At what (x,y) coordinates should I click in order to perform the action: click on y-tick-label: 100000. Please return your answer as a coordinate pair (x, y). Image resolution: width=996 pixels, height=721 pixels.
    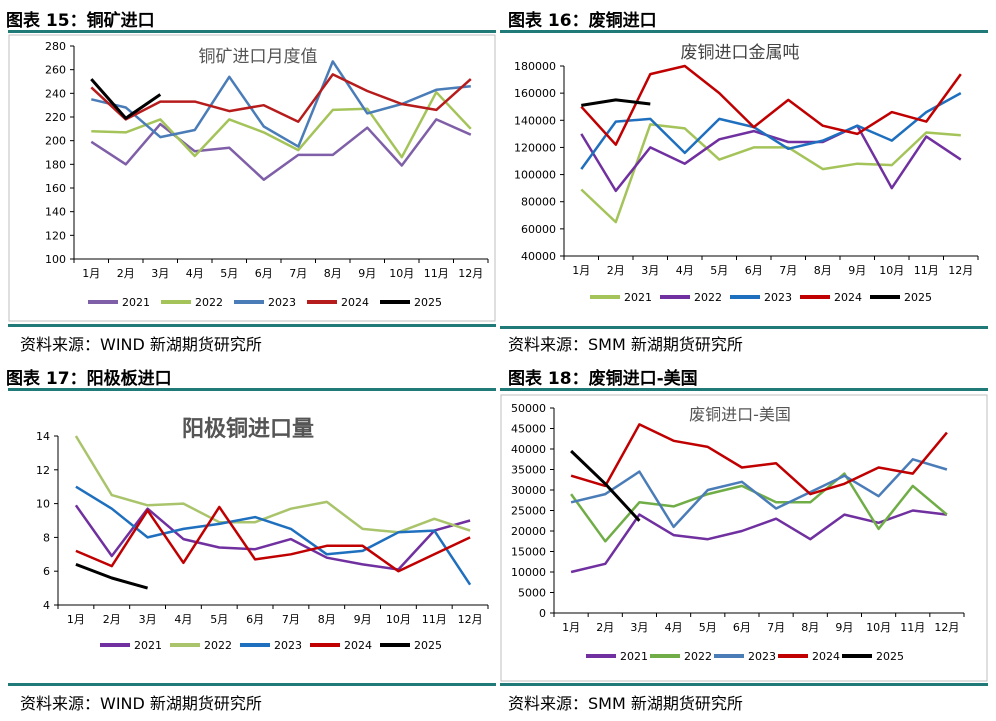
    Looking at the image, I should click on (535, 175).